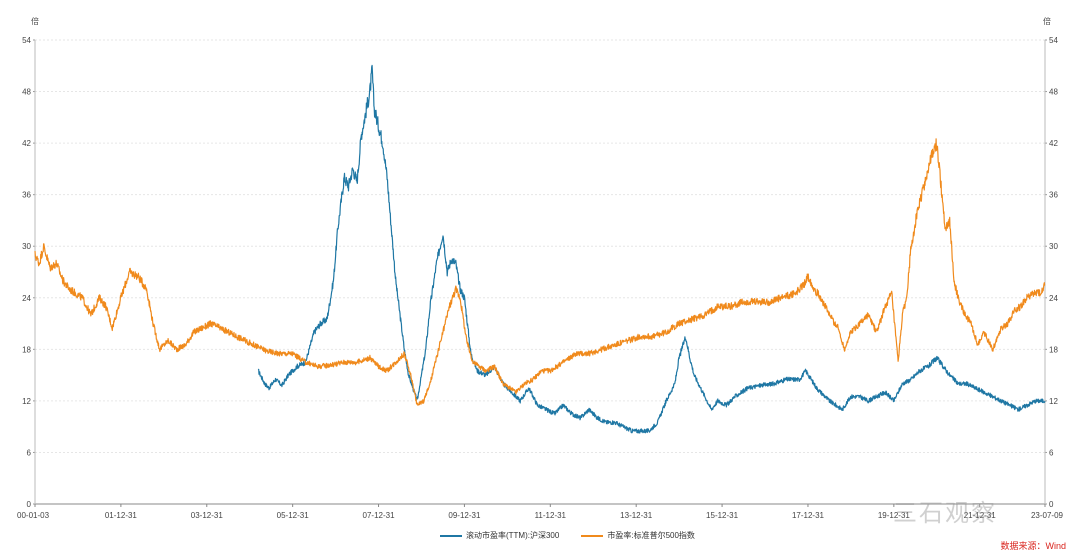 The width and height of the screenshot is (1080, 554). I want to click on x-tick-05-12-31: 05-12-31, so click(293, 515).